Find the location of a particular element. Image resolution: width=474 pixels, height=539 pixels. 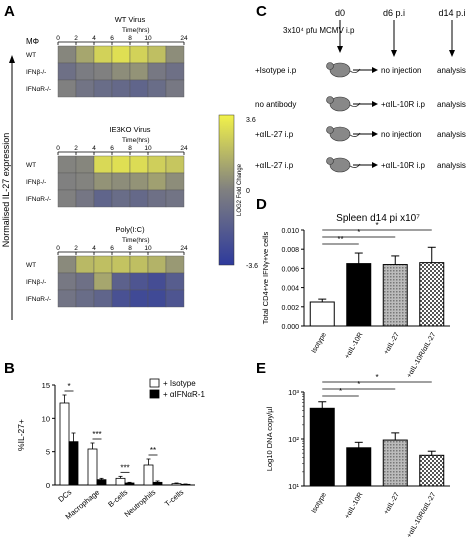

treatment-d0: +Isotype i.p is located at coordinates (276, 70).